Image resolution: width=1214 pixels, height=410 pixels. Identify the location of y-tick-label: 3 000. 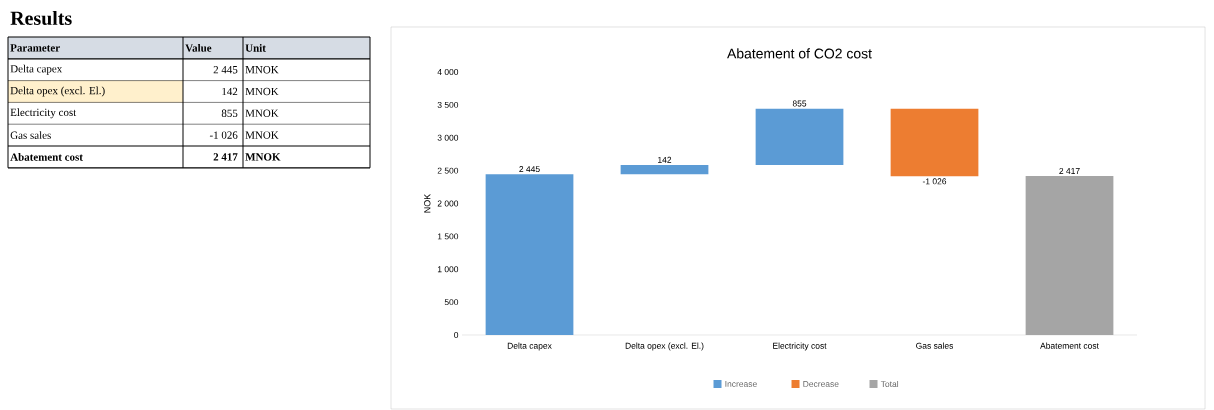
(448, 137).